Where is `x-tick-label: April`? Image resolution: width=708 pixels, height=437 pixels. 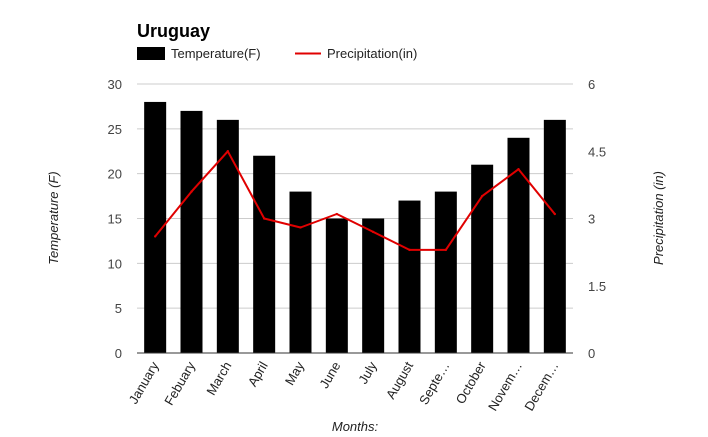 x-tick-label: April is located at coordinates (258, 374).